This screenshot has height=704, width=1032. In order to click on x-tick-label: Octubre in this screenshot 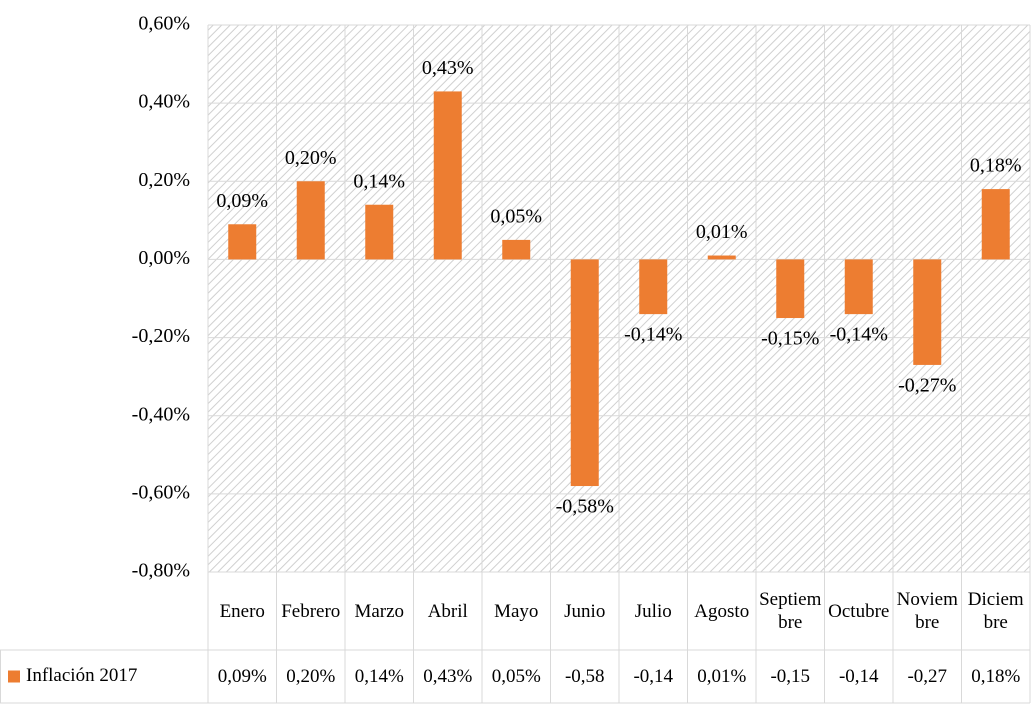, I will do `click(859, 611)`.